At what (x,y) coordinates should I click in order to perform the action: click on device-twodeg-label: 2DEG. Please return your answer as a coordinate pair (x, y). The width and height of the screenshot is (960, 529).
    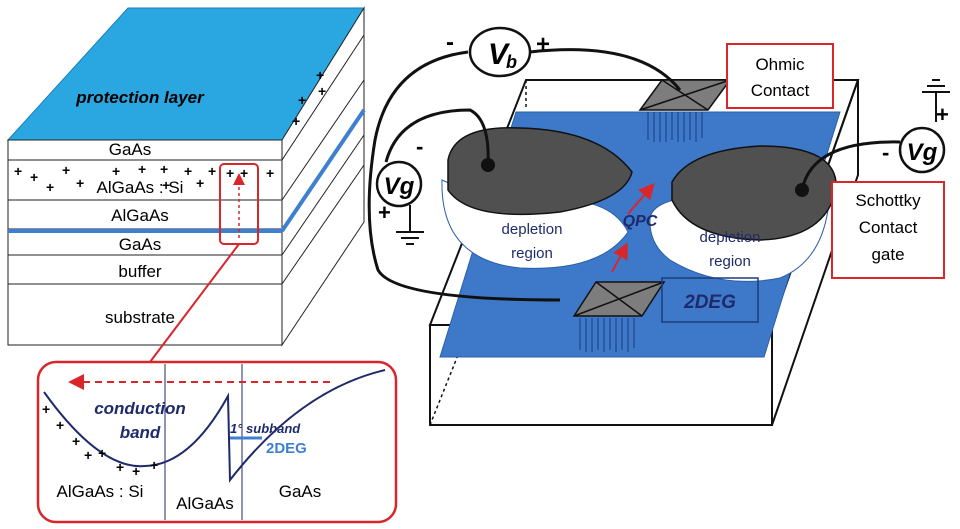
    Looking at the image, I should click on (709, 302).